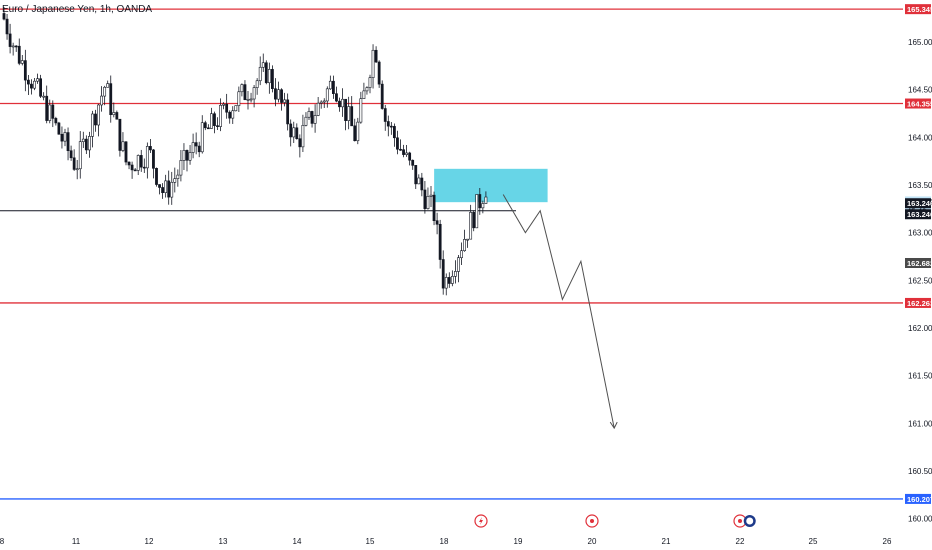 Image resolution: width=932 pixels, height=550 pixels. Describe the element at coordinates (592, 541) in the screenshot. I see `x-tick-label: 20` at that location.